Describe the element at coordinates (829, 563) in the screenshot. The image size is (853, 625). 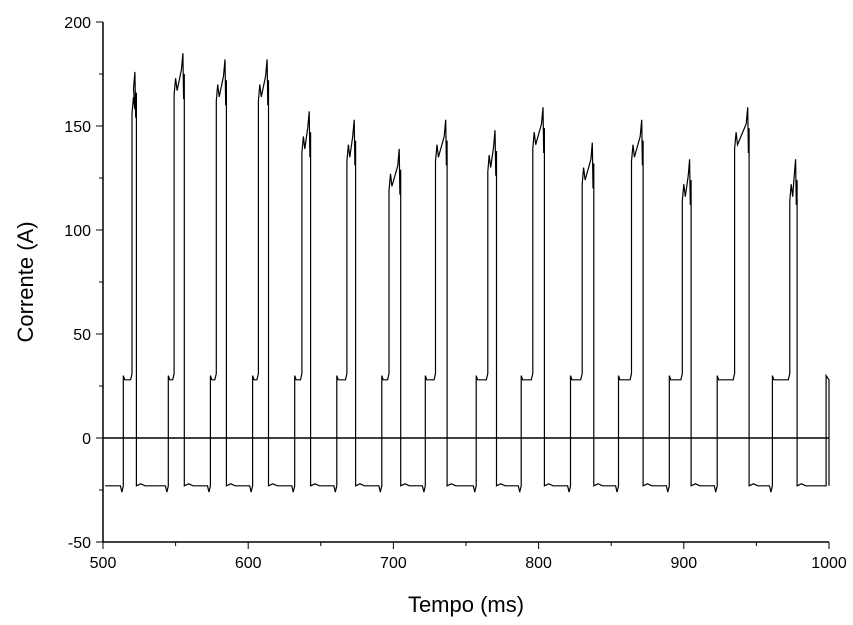
I see `x-tick-label: 1000` at that location.